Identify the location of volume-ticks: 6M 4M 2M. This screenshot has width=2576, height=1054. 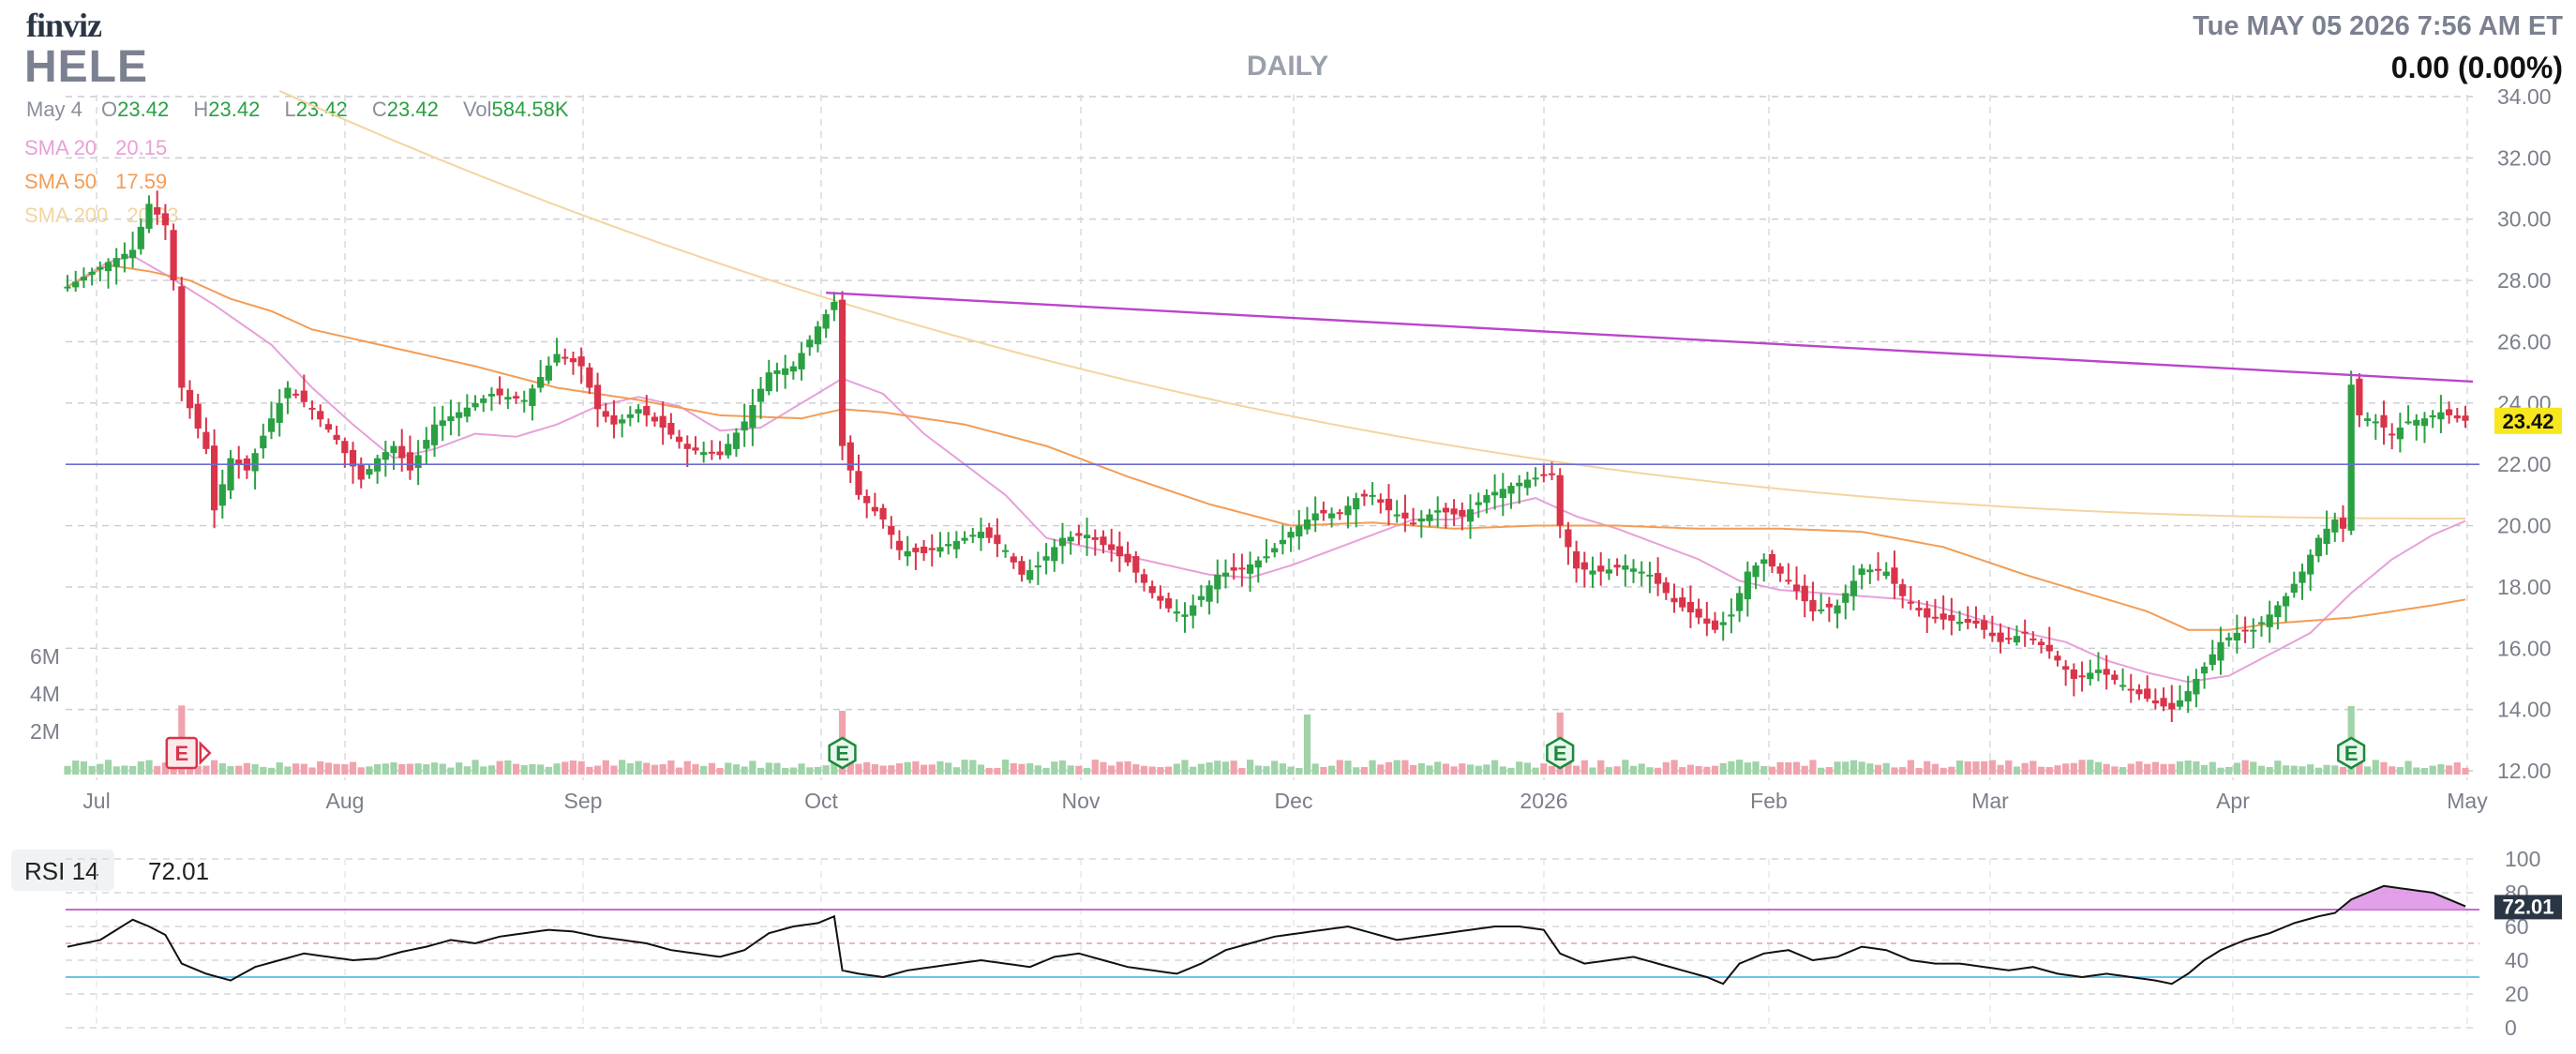
(45, 694).